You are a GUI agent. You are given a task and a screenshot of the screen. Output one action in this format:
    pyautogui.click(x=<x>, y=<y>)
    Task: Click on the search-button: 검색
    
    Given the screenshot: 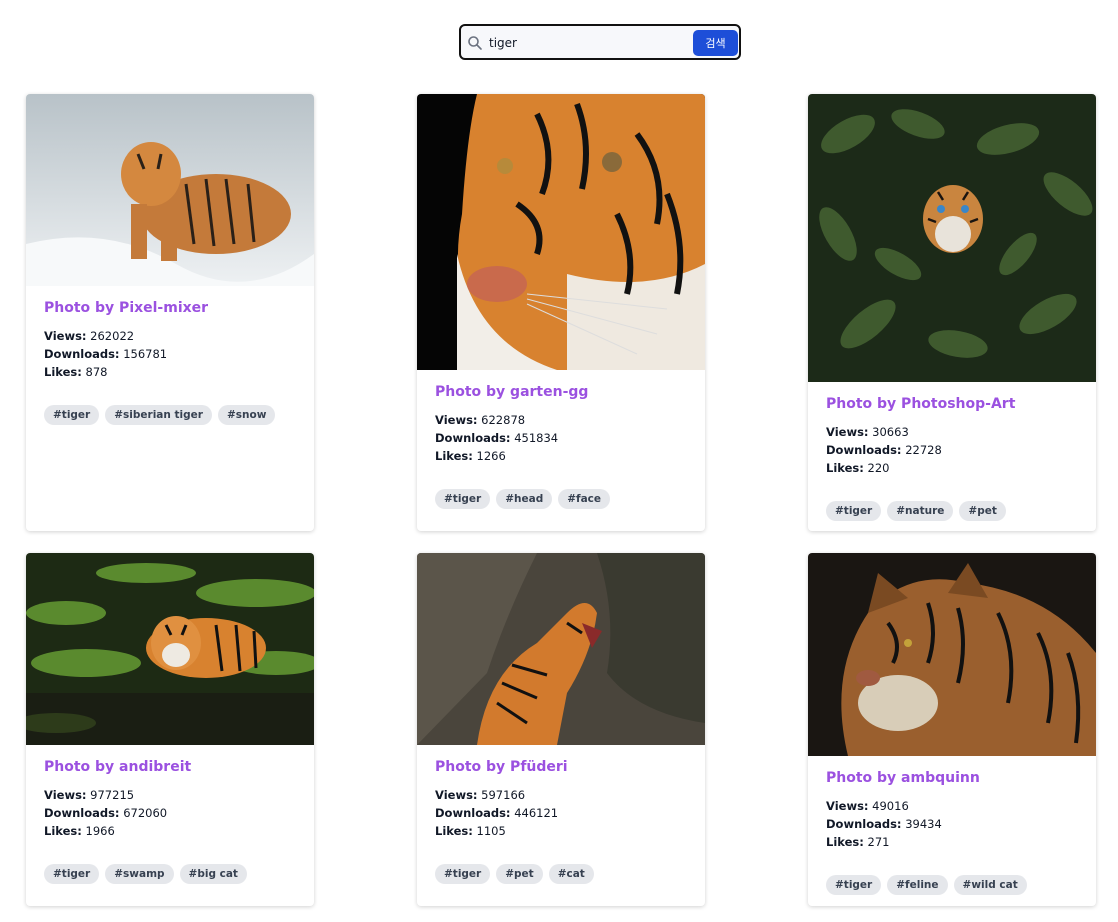 What is the action you would take?
    pyautogui.click(x=715, y=43)
    